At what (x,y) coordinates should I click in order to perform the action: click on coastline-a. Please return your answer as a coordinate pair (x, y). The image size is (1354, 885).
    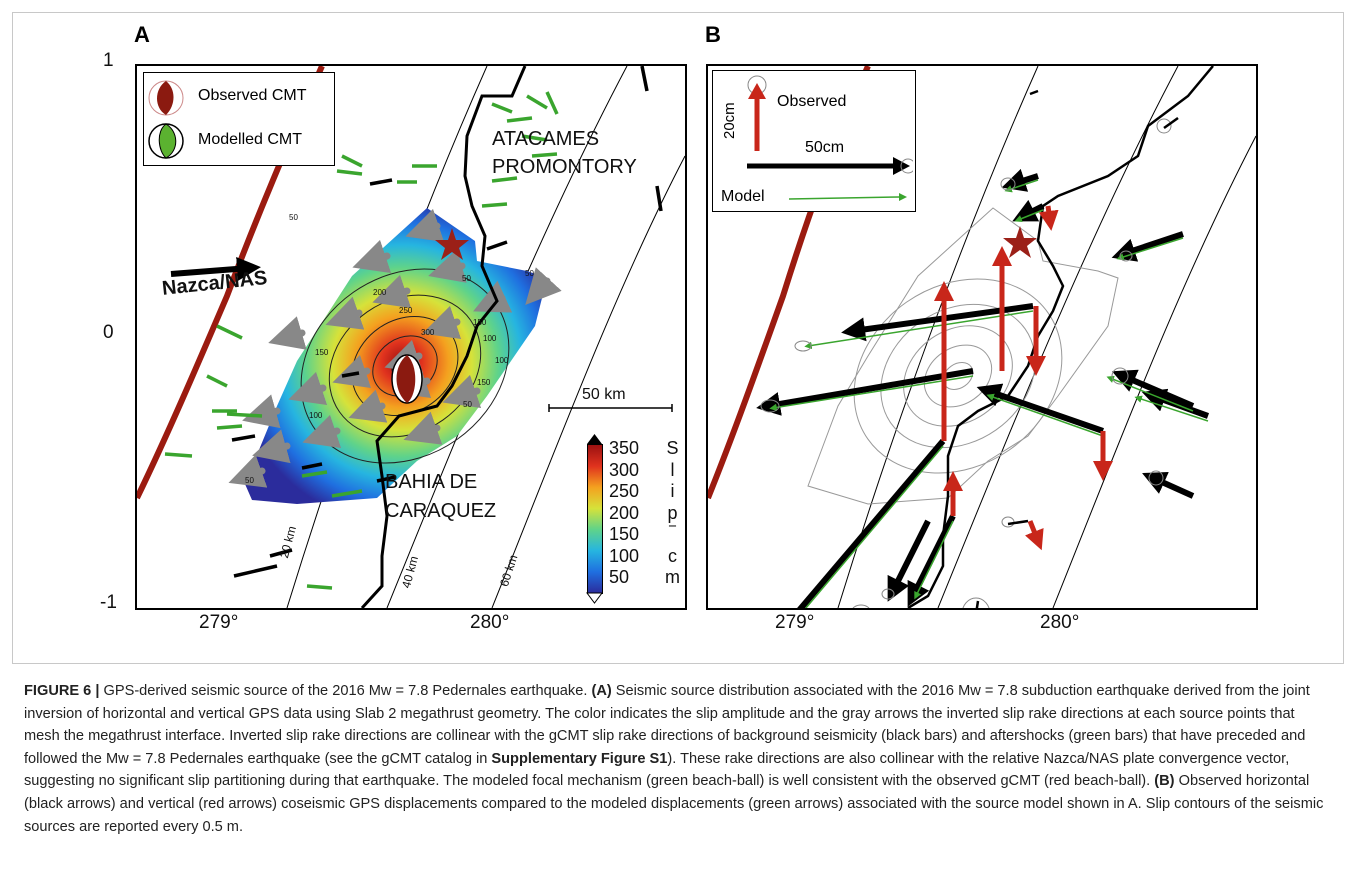
    Looking at the image, I should click on (443, 337).